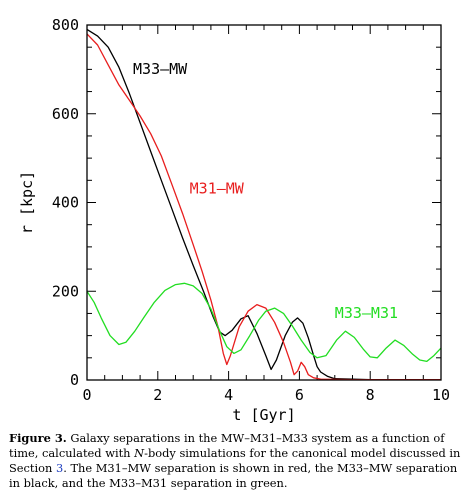 The width and height of the screenshot is (467, 499). Describe the element at coordinates (217, 189) in the screenshot. I see `series-label: M31–MW` at that location.